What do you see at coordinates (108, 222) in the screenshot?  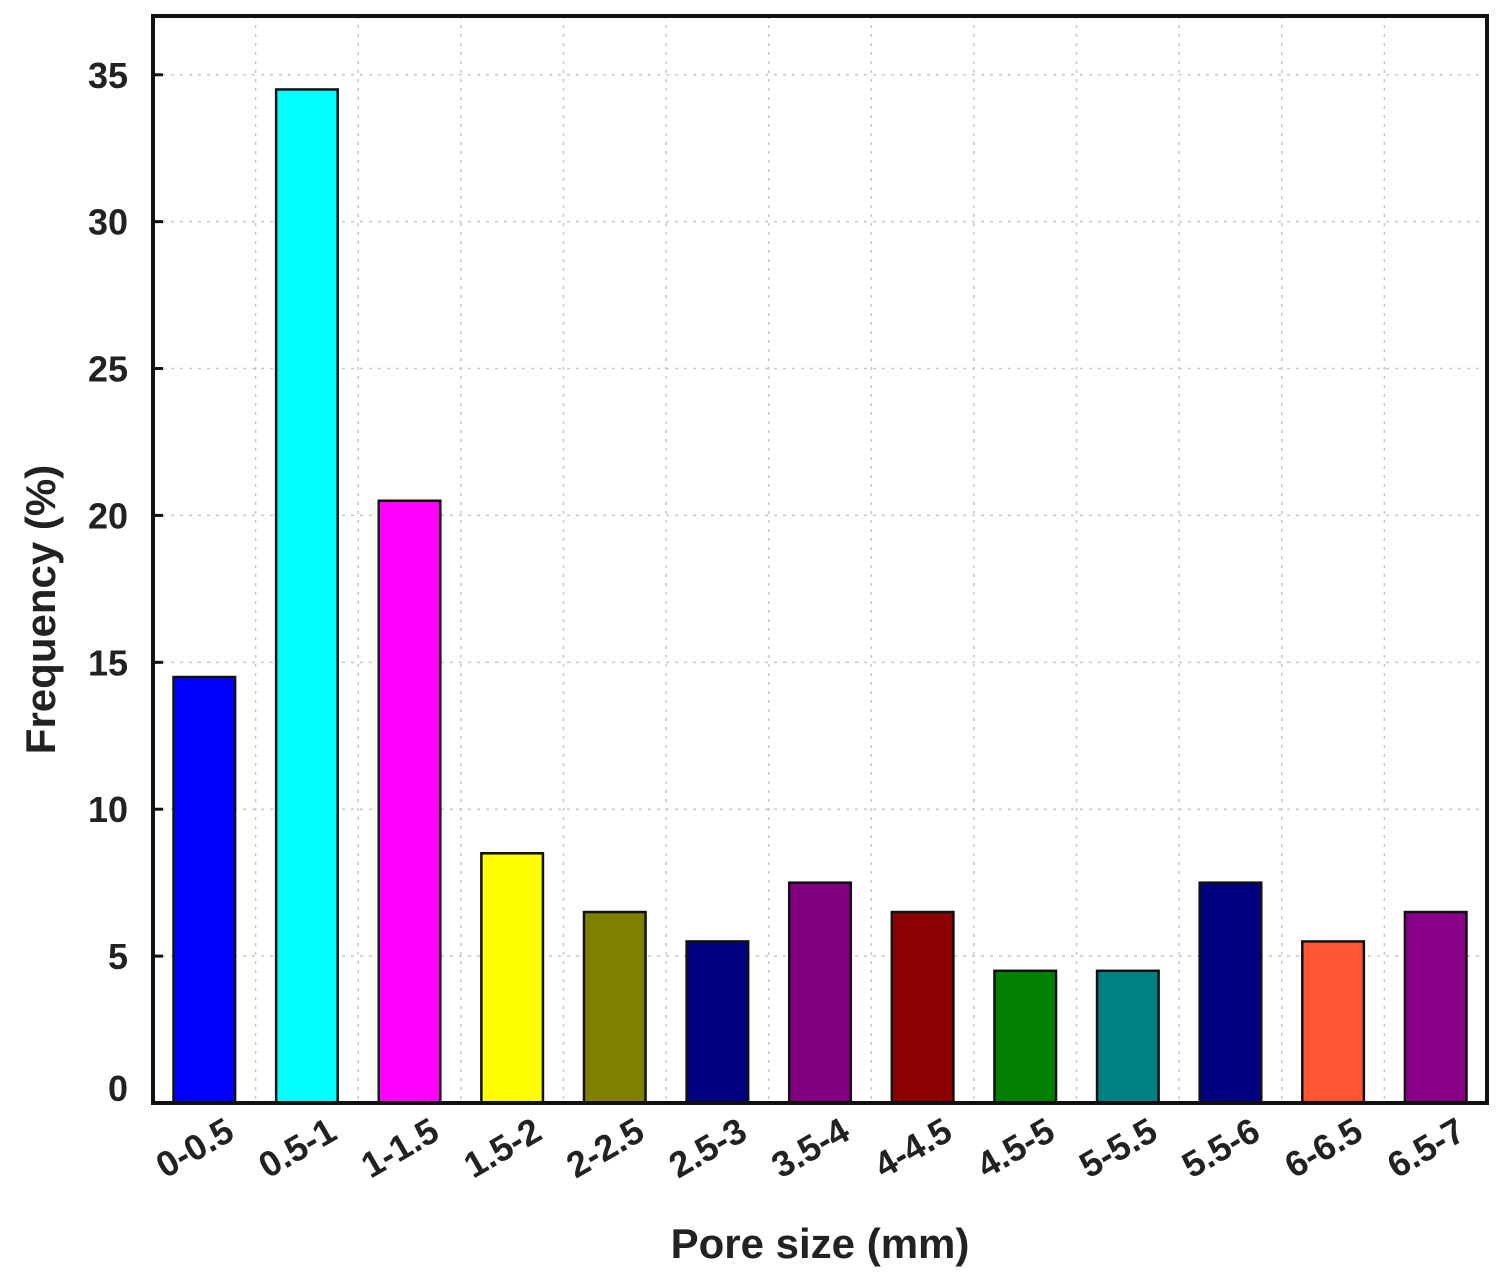 I see `y-tick-label: 30` at bounding box center [108, 222].